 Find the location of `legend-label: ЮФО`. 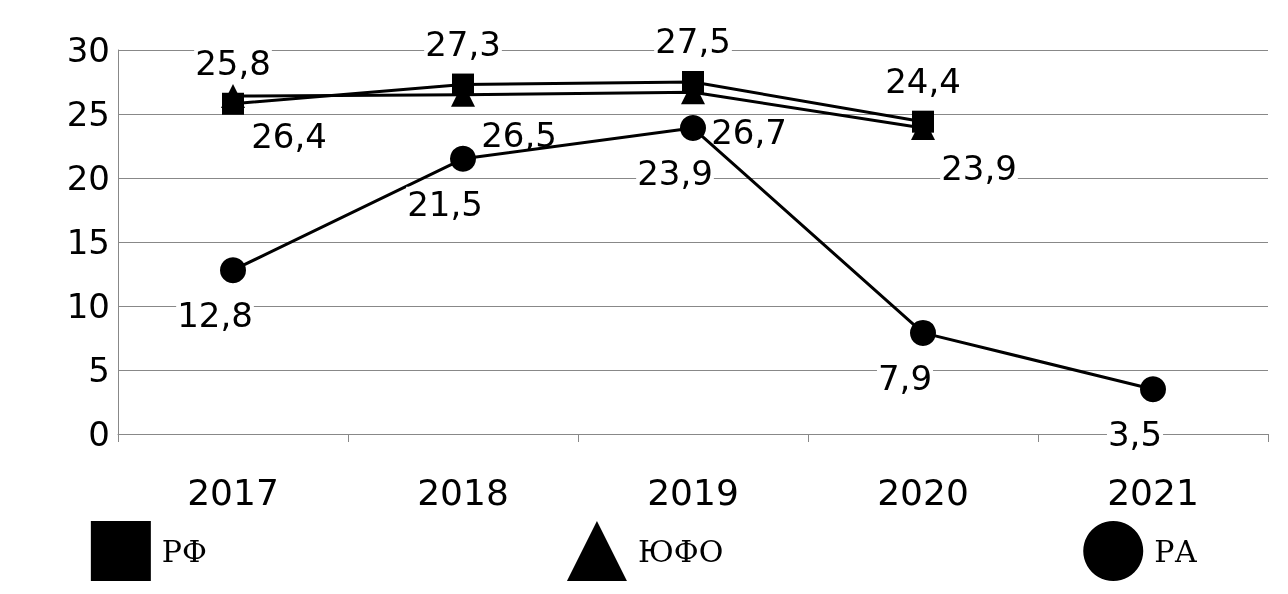

legend-label: ЮФО is located at coordinates (680, 551).